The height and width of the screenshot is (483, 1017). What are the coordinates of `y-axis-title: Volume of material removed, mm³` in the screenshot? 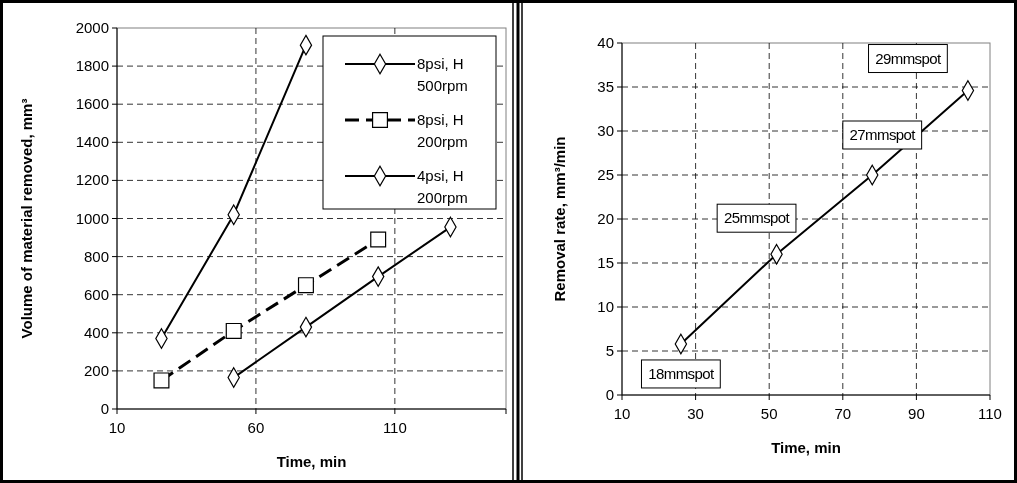 It's located at (26, 218).